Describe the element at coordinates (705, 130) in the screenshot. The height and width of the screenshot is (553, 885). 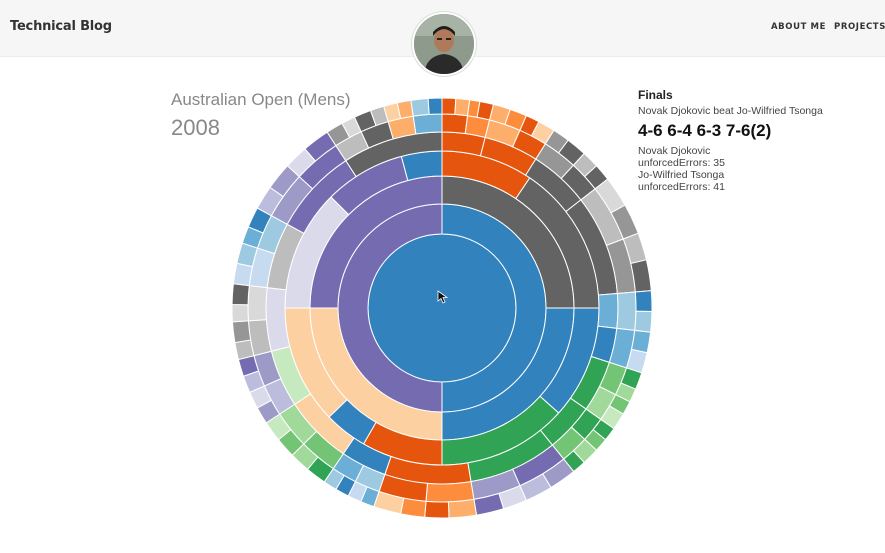
I see `match-score: 4-6 6-4 6-3 7-6(2)` at that location.